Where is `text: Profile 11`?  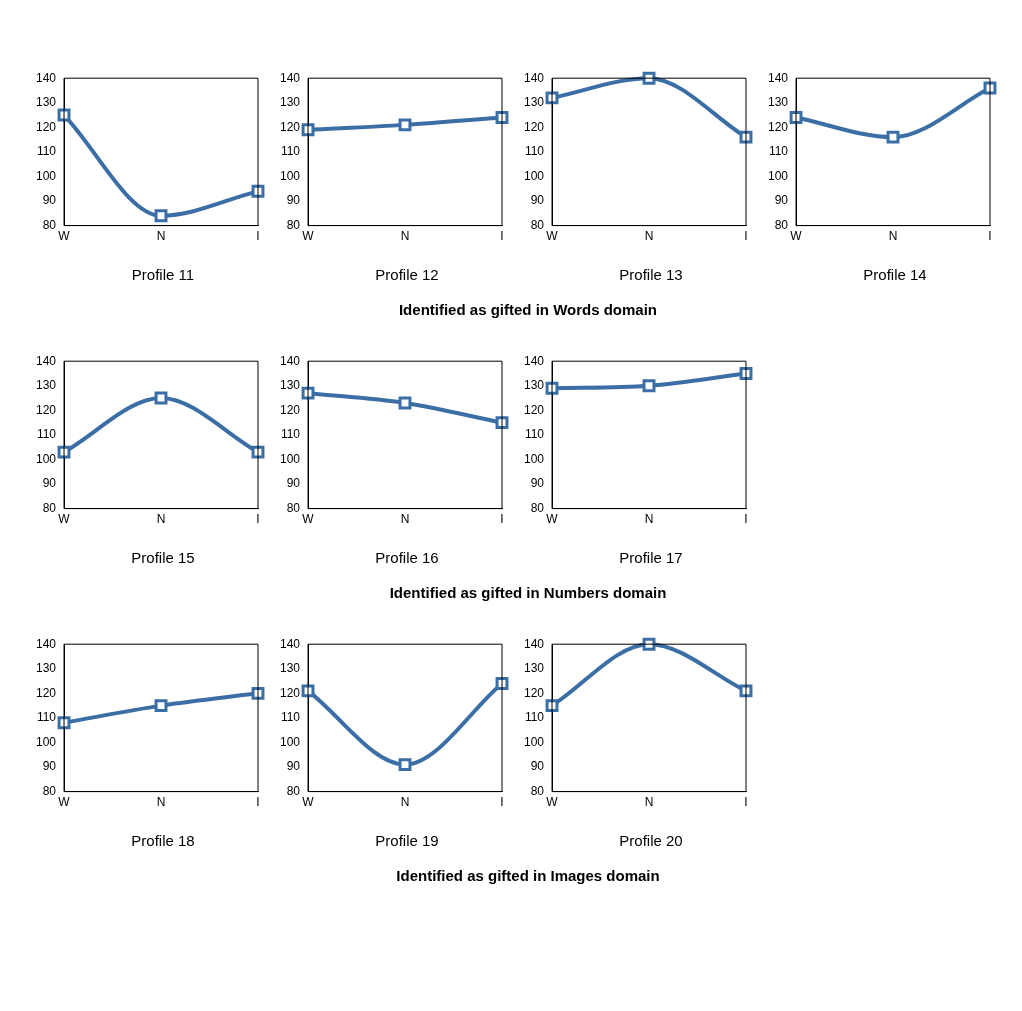
text: Profile 11 is located at coordinates (163, 274).